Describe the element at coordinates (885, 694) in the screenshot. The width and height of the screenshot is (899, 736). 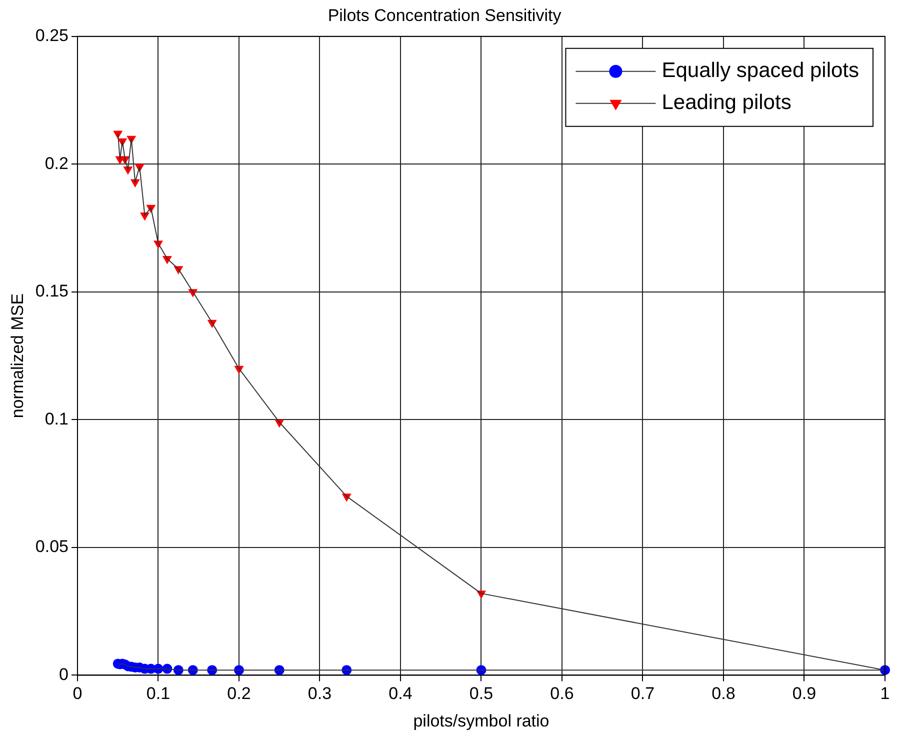
I see `x-tick-label: 1` at that location.